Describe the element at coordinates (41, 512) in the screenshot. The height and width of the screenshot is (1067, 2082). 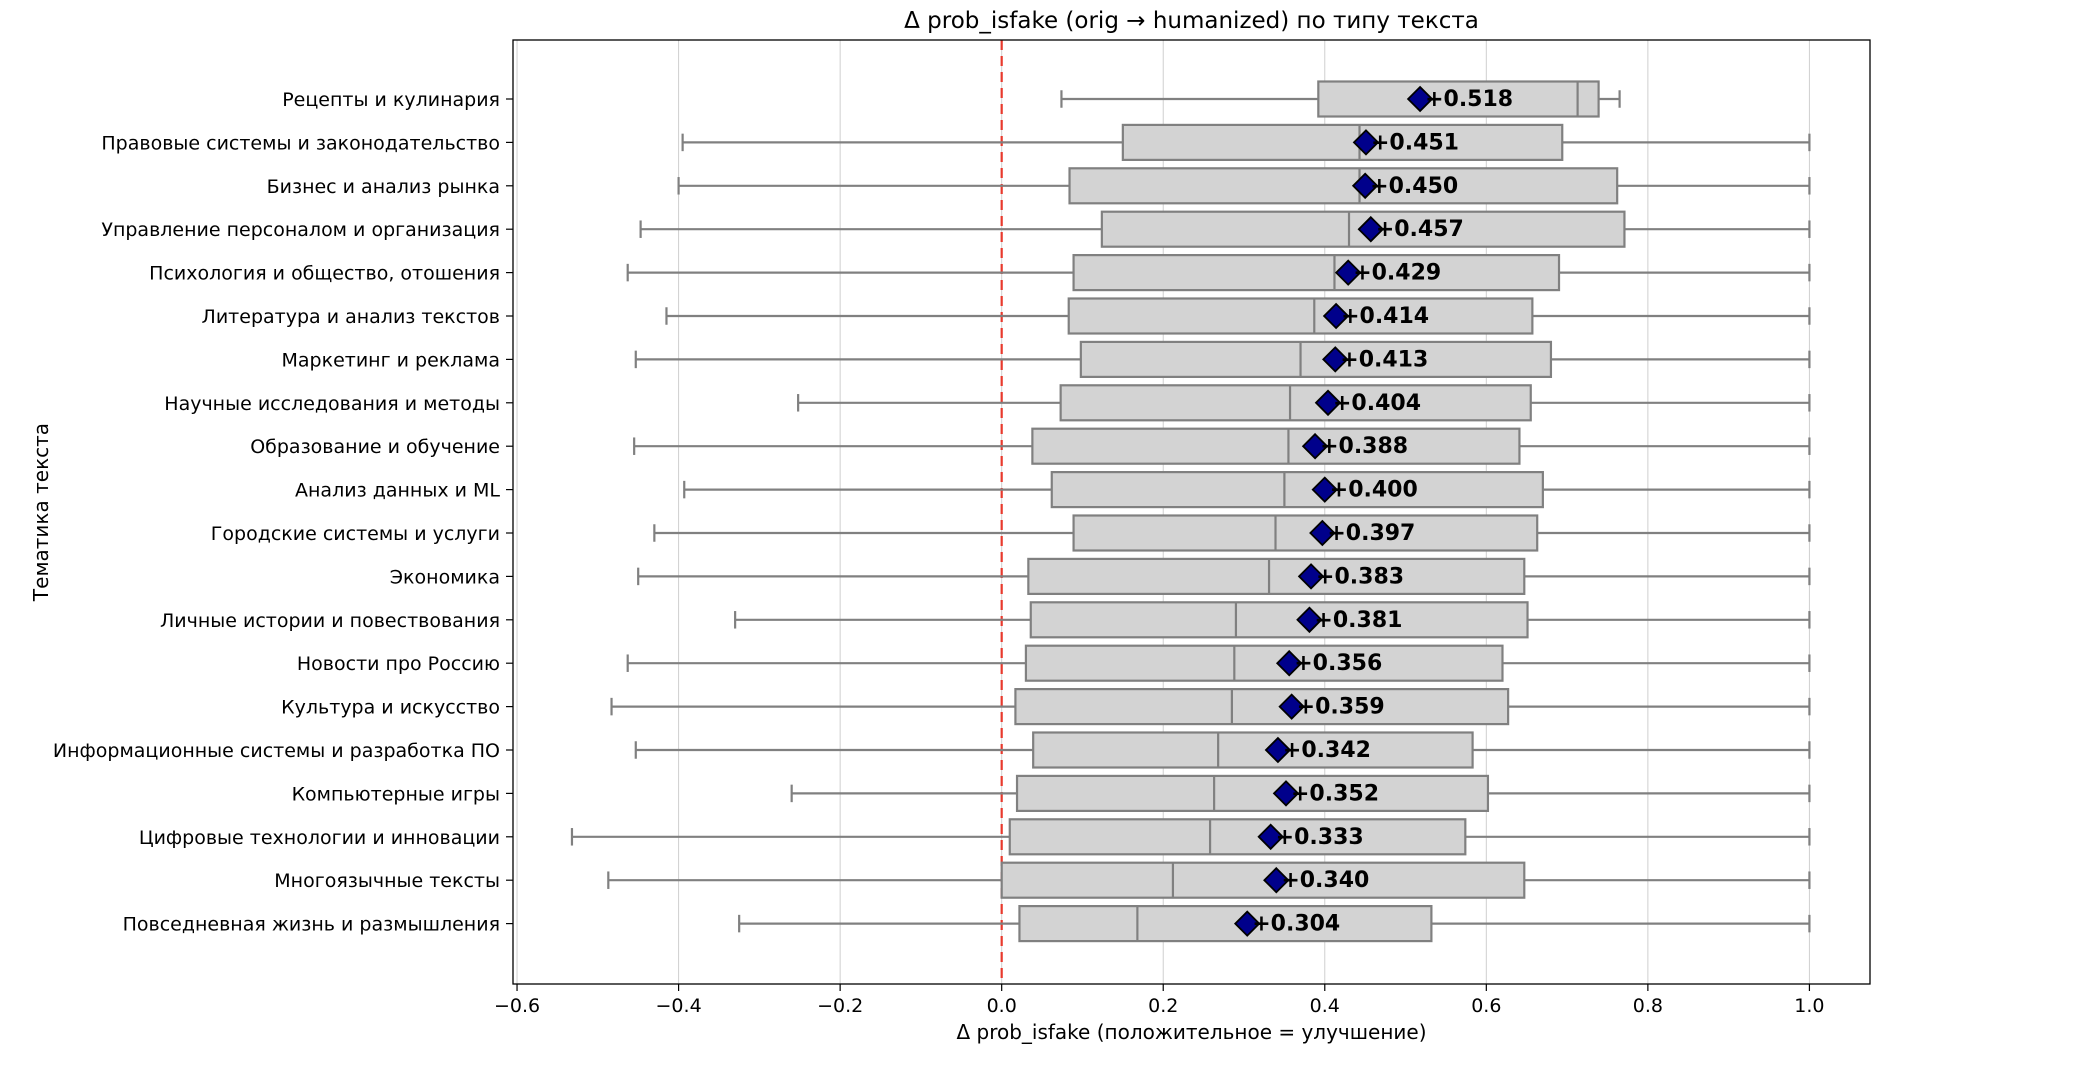
I see `y-axis-label: Тематика текста` at that location.